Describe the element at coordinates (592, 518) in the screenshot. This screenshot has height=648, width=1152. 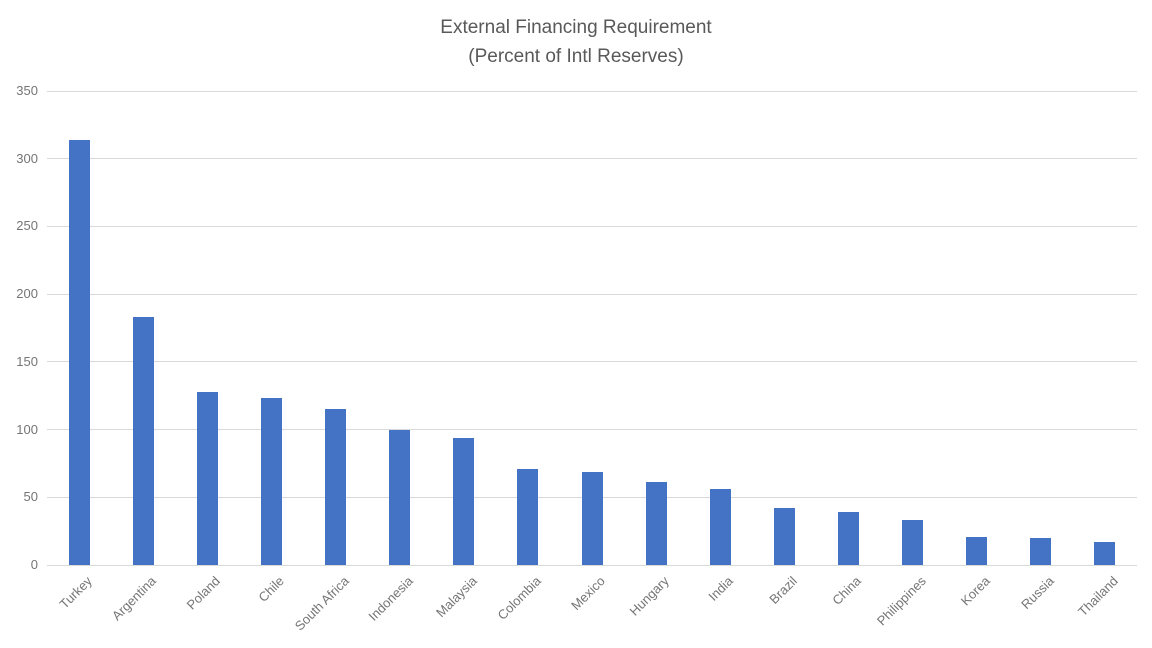
I see `bar-mexico` at that location.